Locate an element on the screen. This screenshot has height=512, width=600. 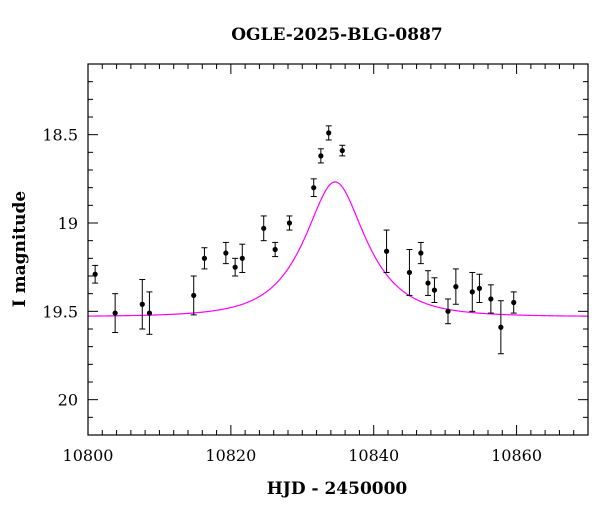
y-tick-label: 18.5 is located at coordinates (60, 135).